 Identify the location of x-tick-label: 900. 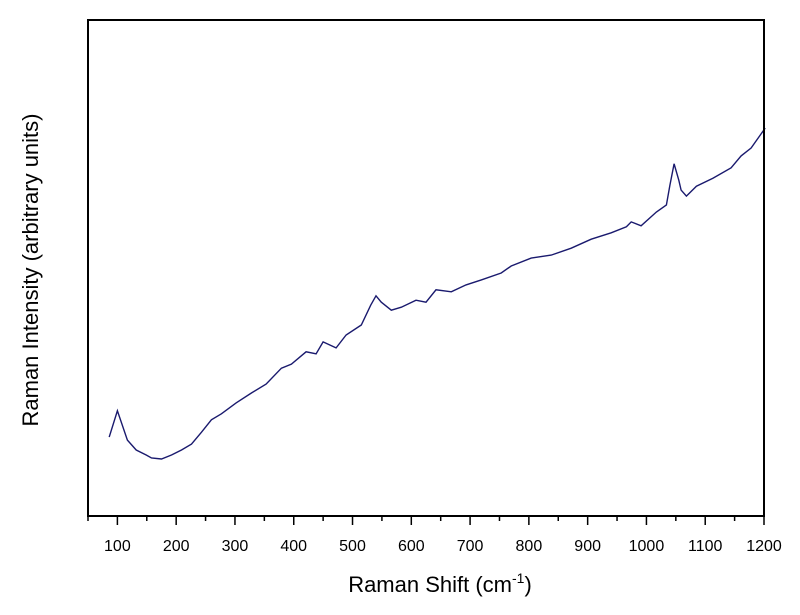
(587, 546).